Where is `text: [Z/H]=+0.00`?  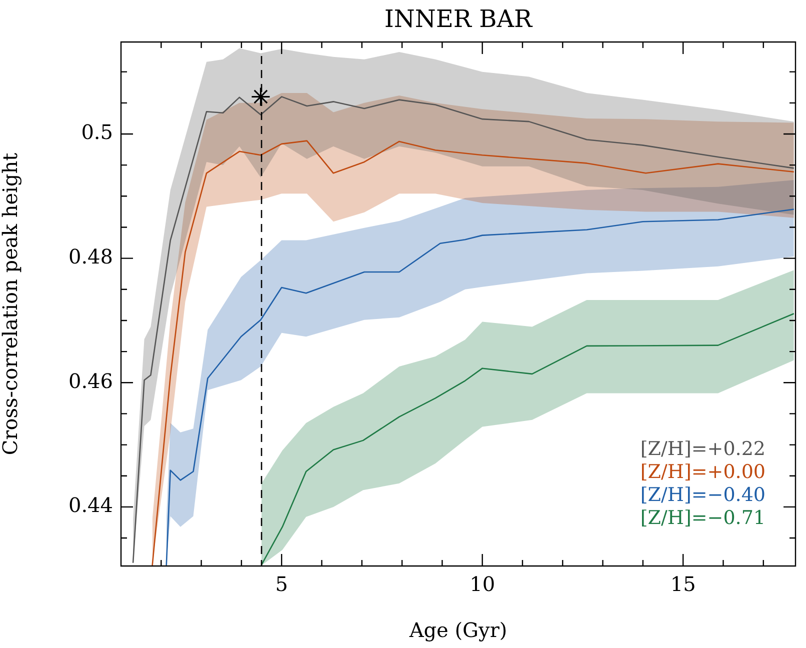 text: [Z/H]=+0.00 is located at coordinates (703, 472).